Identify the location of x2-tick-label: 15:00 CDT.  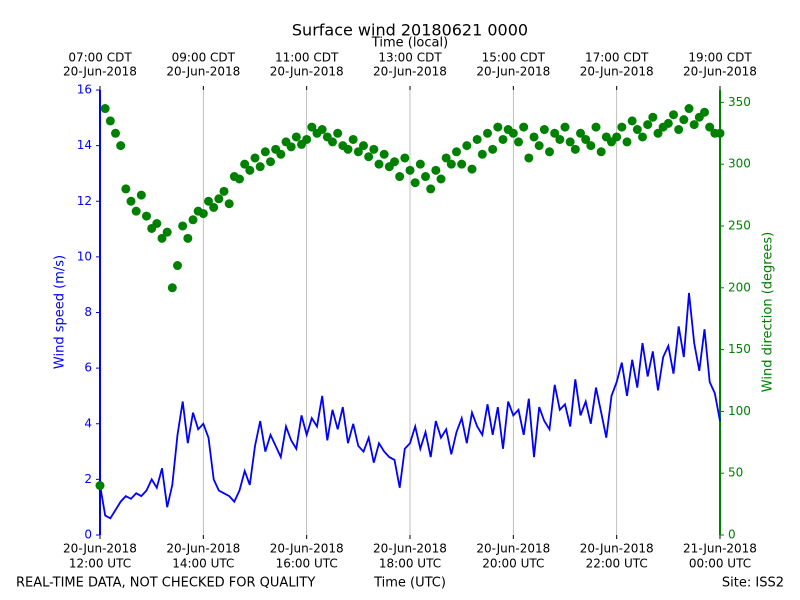
(514, 58).